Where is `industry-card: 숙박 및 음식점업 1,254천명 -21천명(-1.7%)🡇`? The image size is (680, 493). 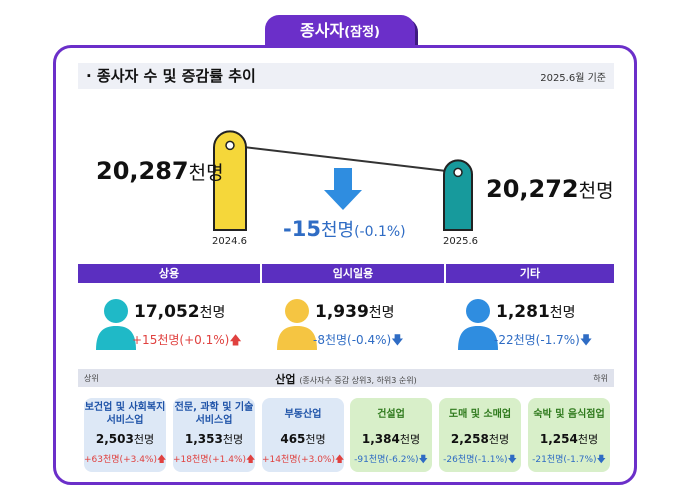
industry-card: 숙박 및 음식점업 1,254천명 -21천명(-1.7%)🡇 is located at coordinates (569, 435).